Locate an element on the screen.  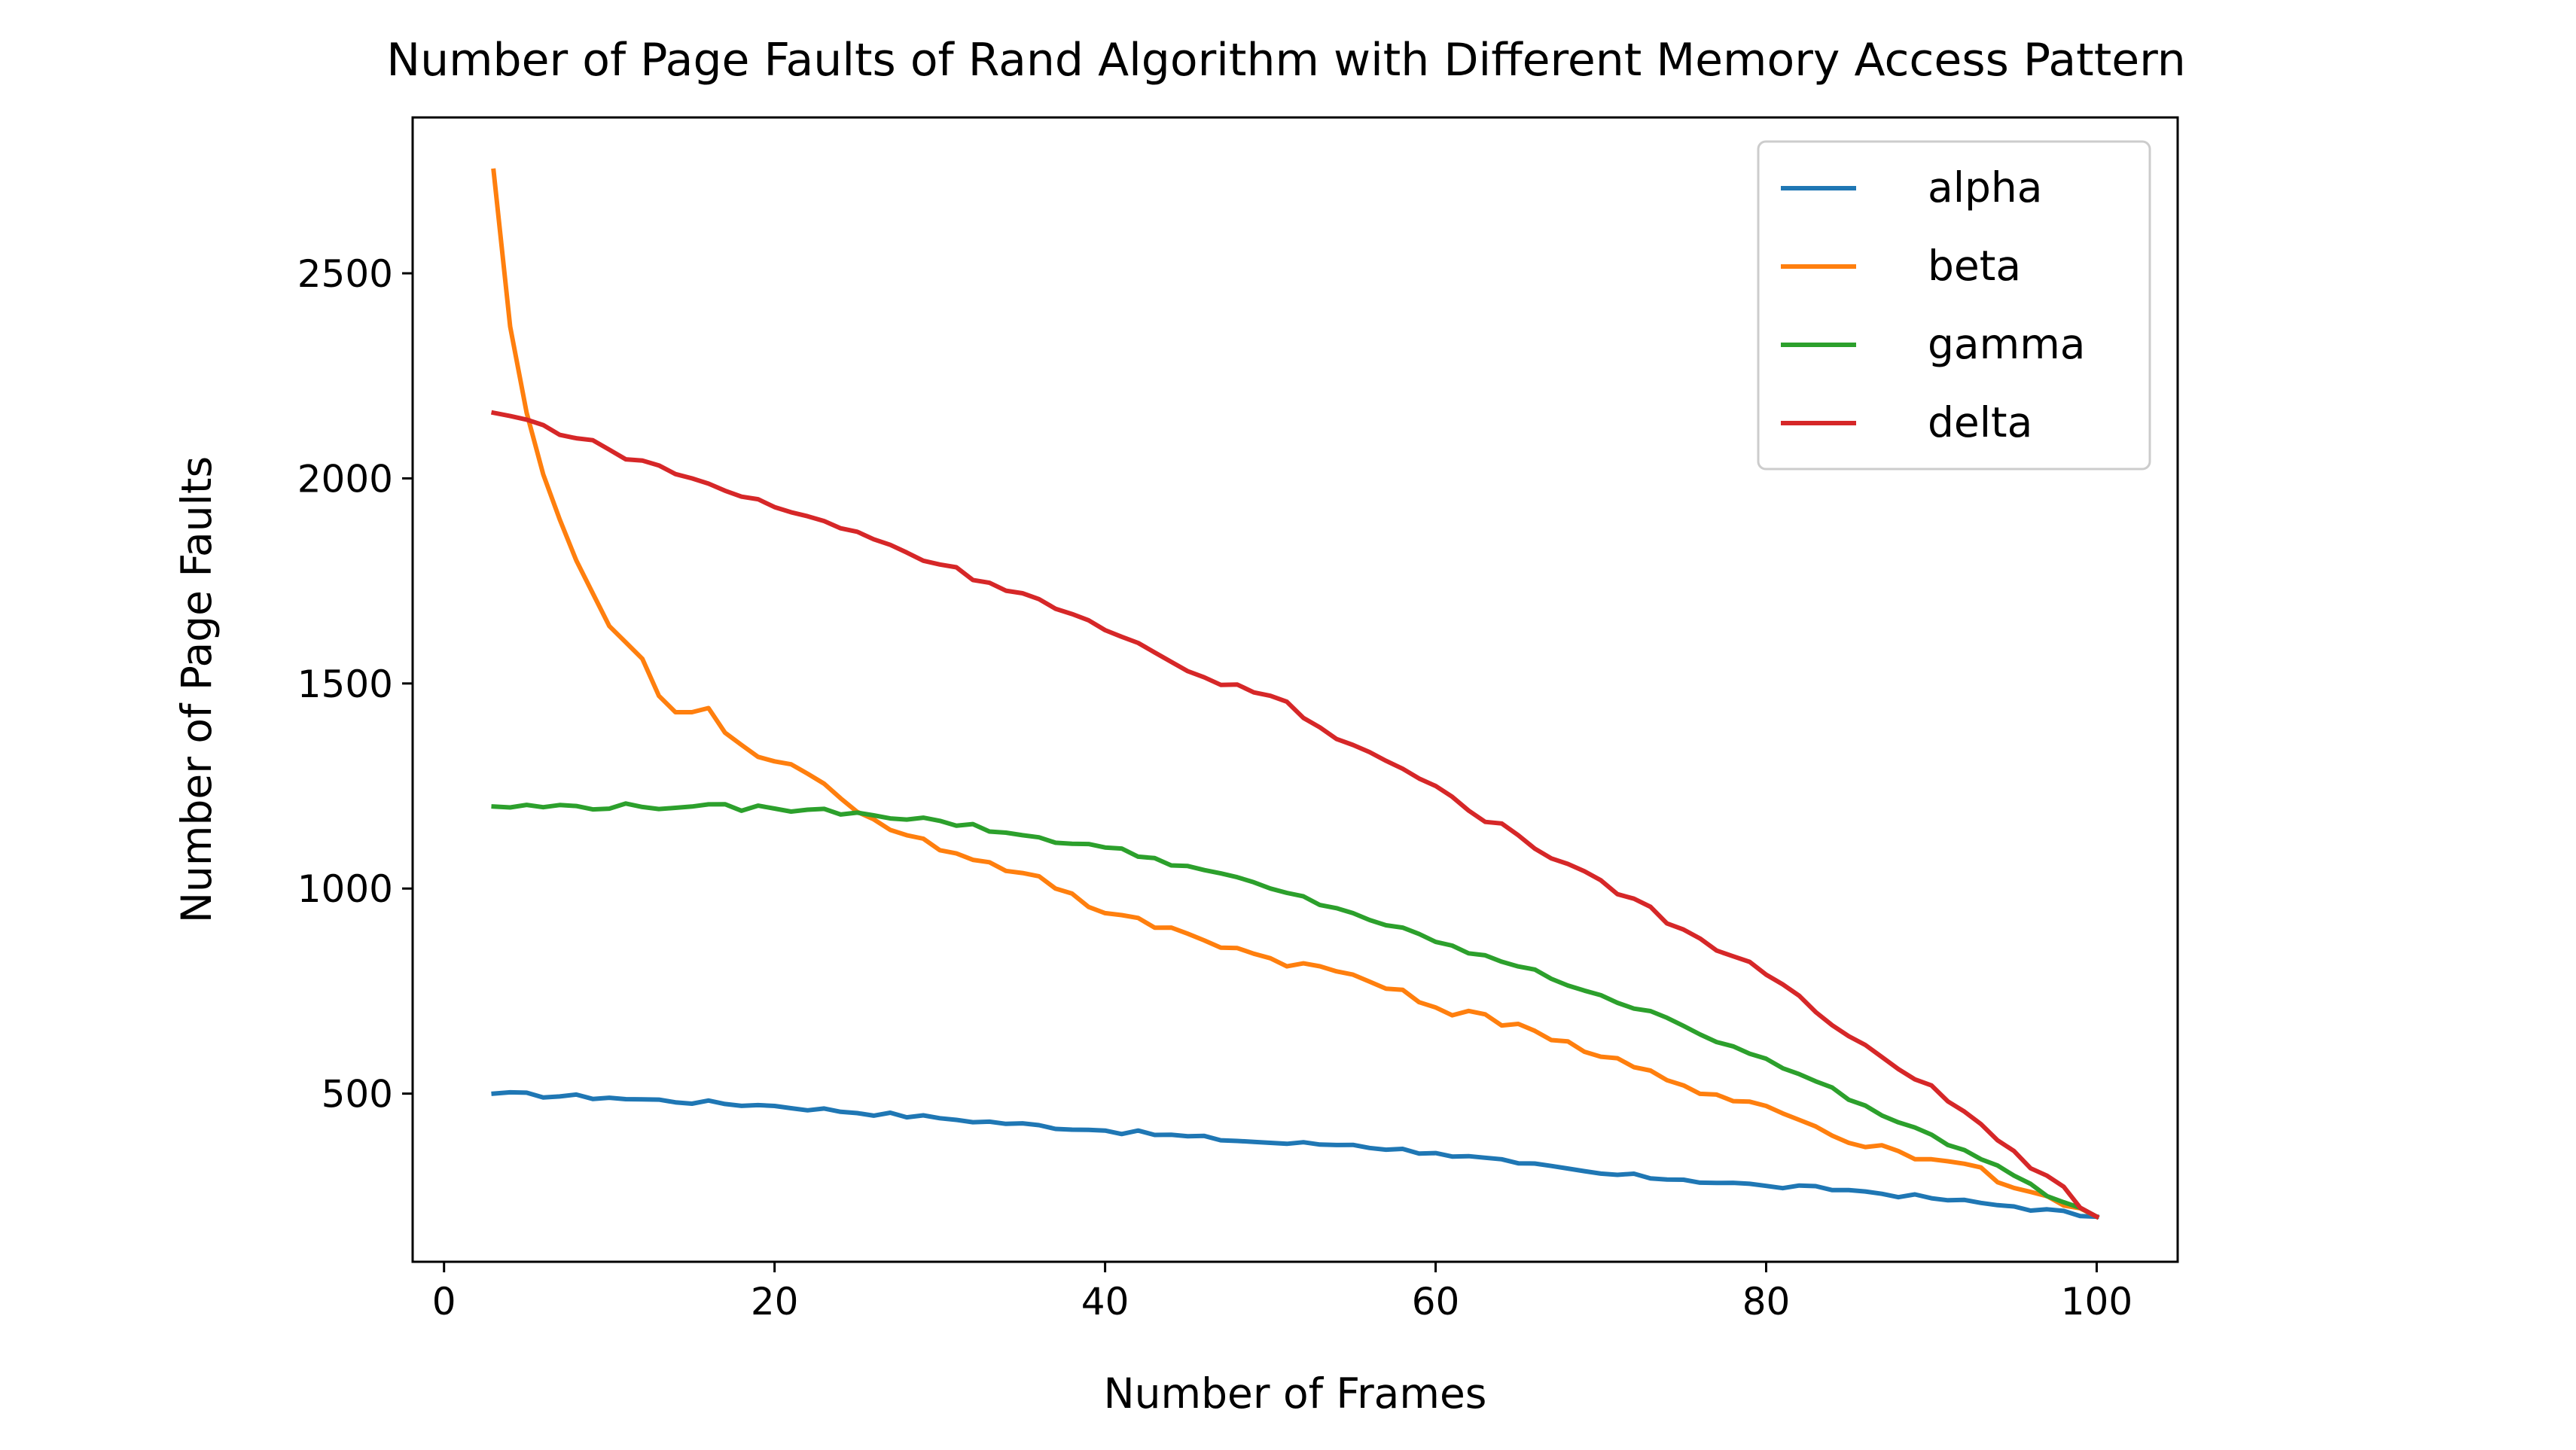
legend-frame is located at coordinates (1954, 305).